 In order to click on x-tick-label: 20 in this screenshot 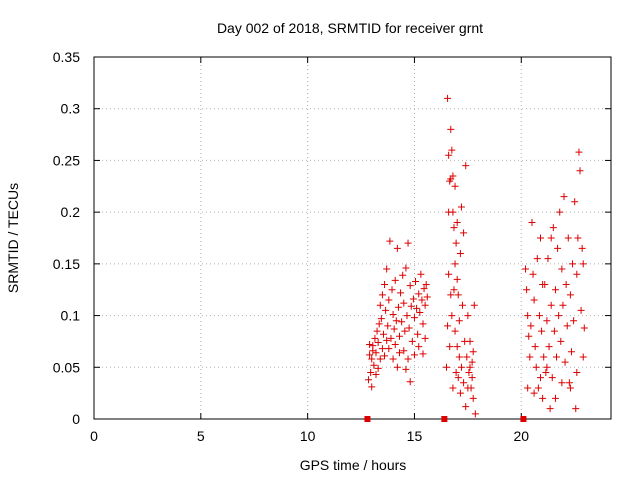, I will do `click(521, 436)`.